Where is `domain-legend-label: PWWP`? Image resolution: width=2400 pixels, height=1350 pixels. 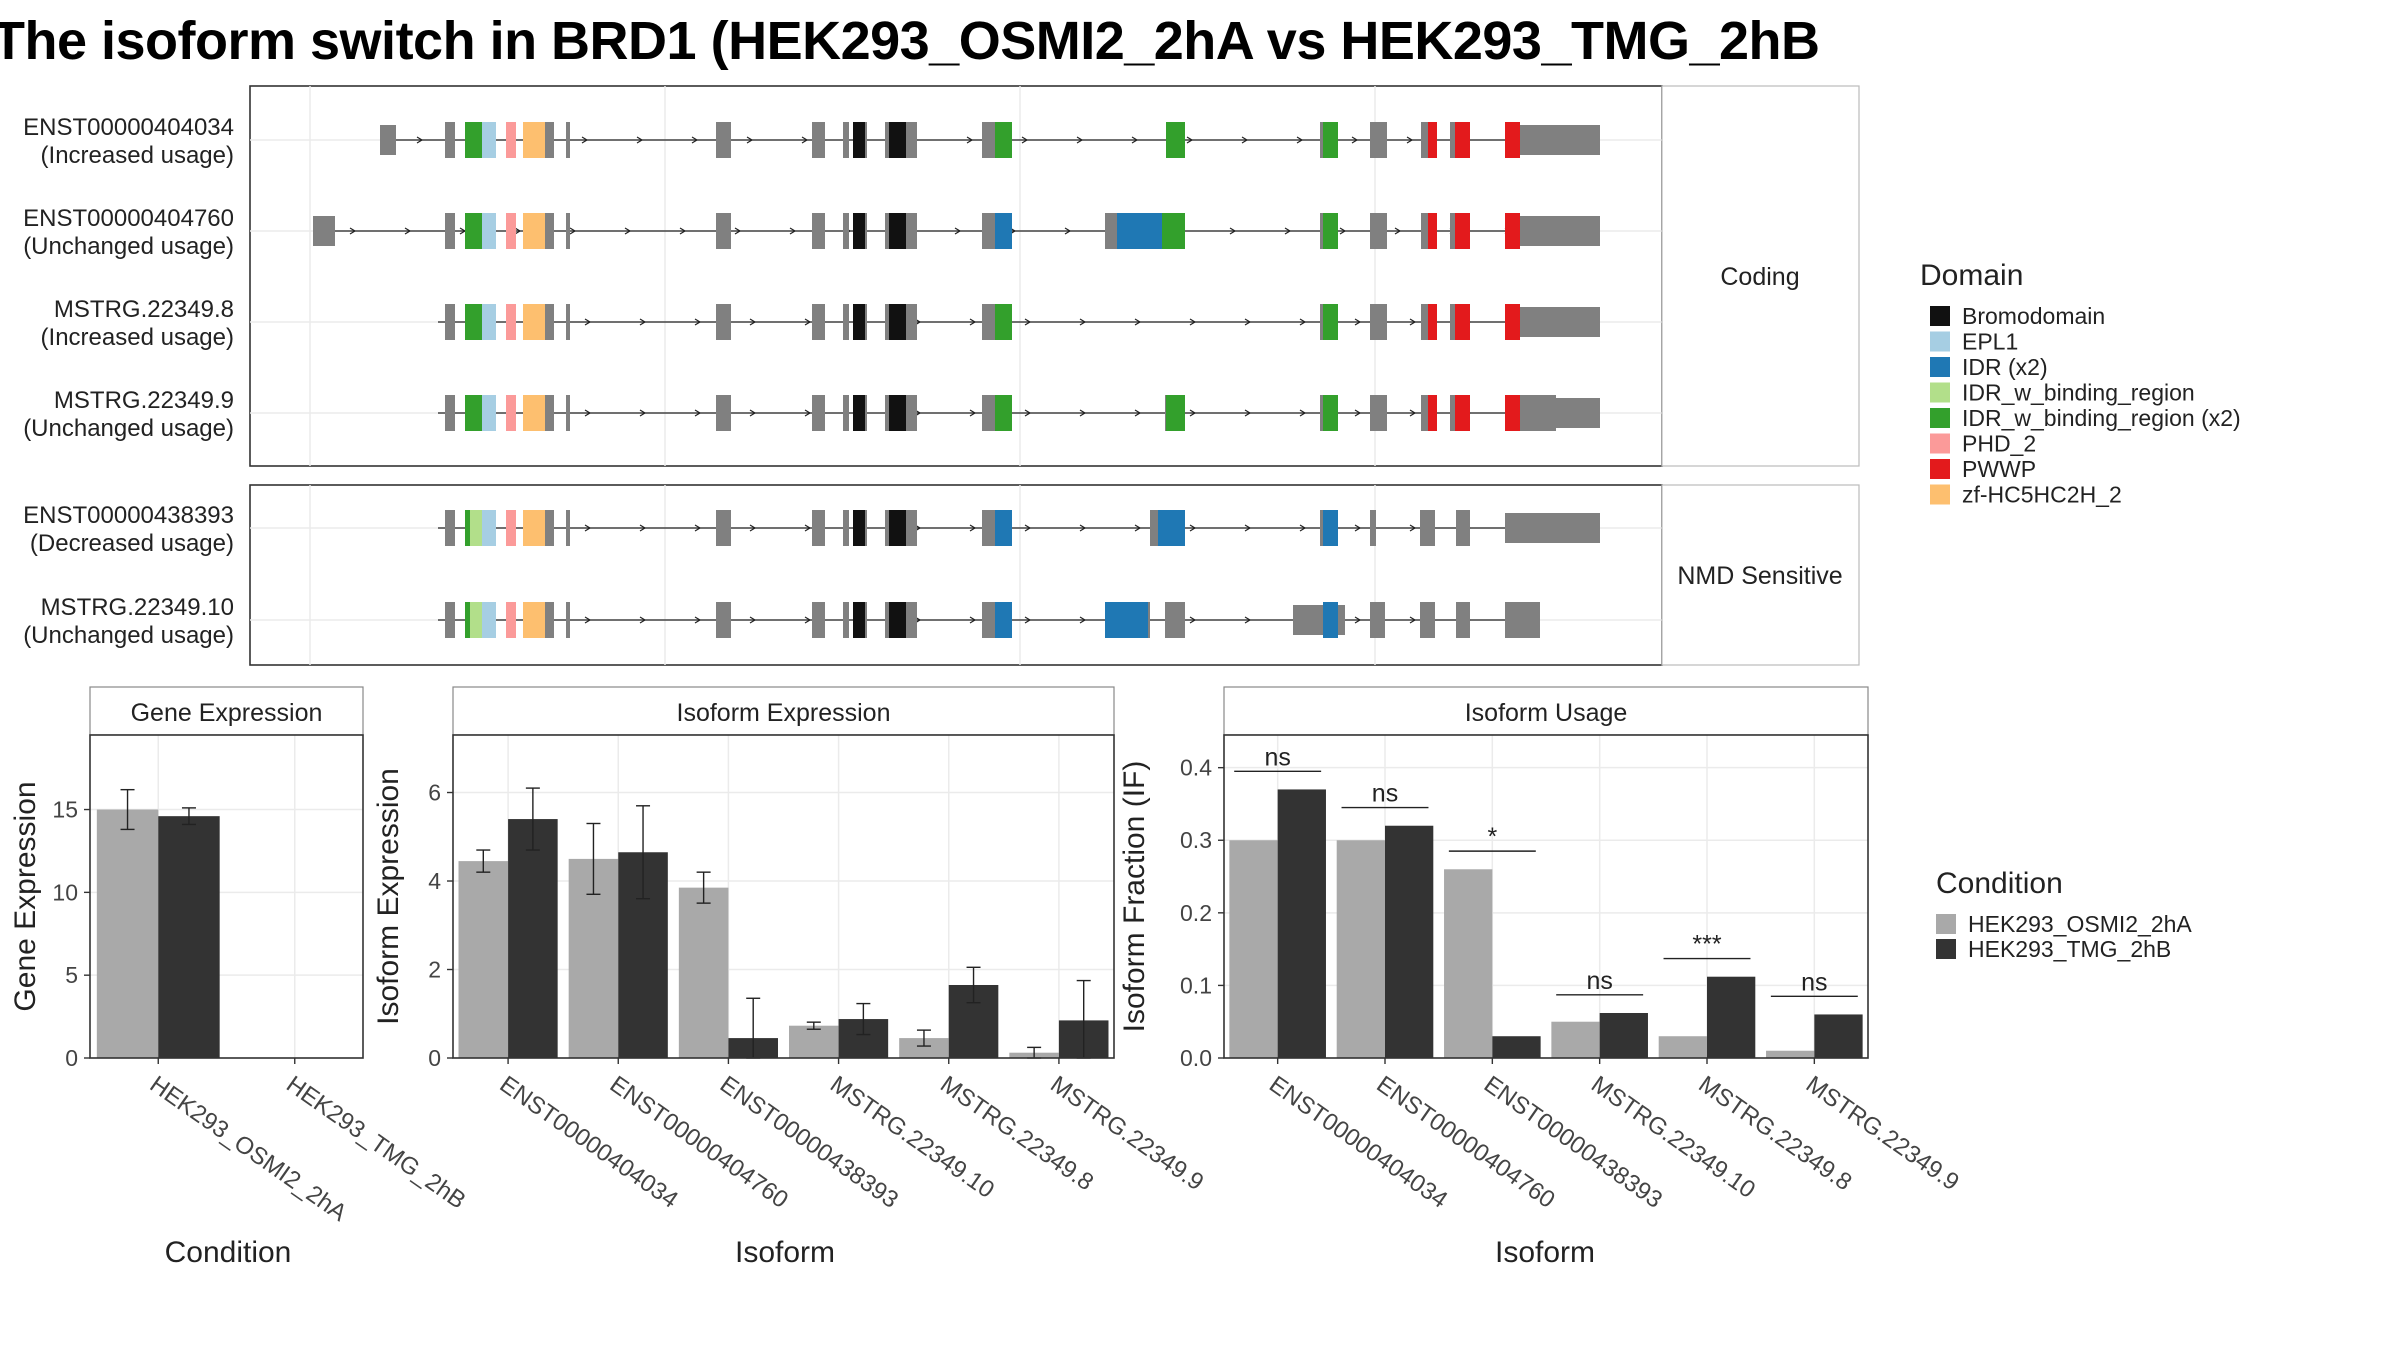
domain-legend-label: PWWP is located at coordinates (1999, 469).